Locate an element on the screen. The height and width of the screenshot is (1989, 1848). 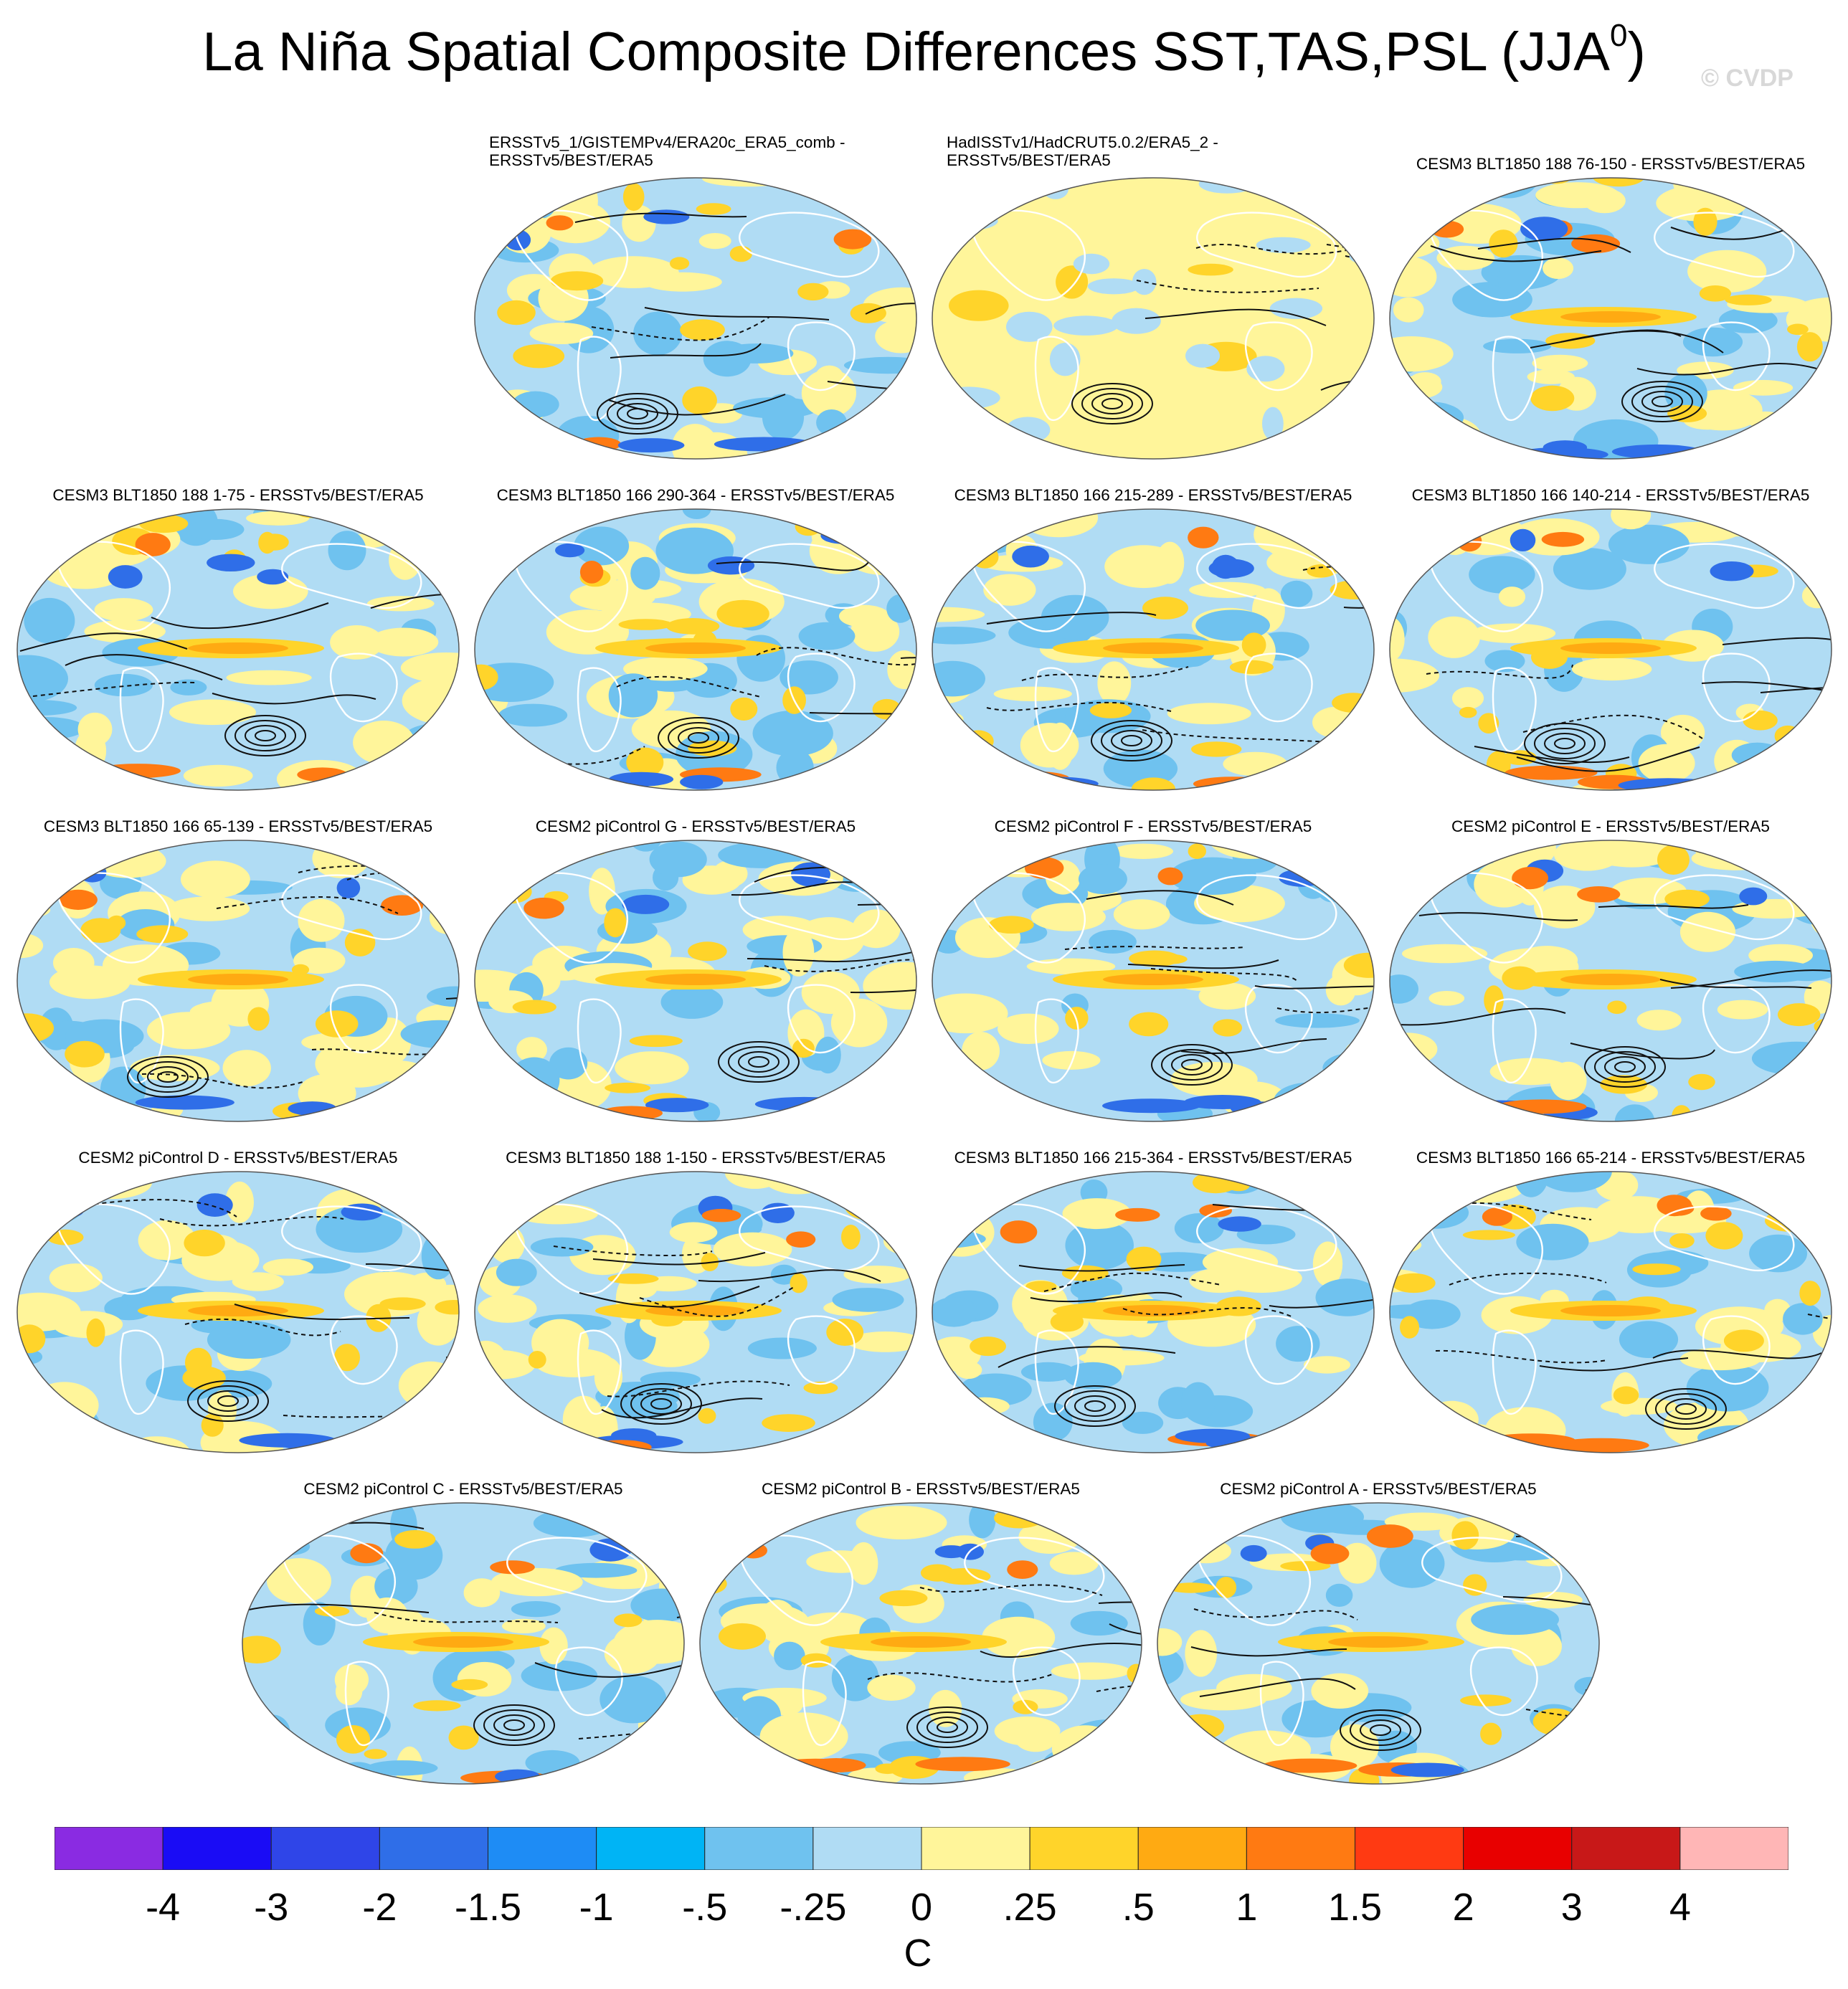
map-frame is located at coordinates (238, 1312).